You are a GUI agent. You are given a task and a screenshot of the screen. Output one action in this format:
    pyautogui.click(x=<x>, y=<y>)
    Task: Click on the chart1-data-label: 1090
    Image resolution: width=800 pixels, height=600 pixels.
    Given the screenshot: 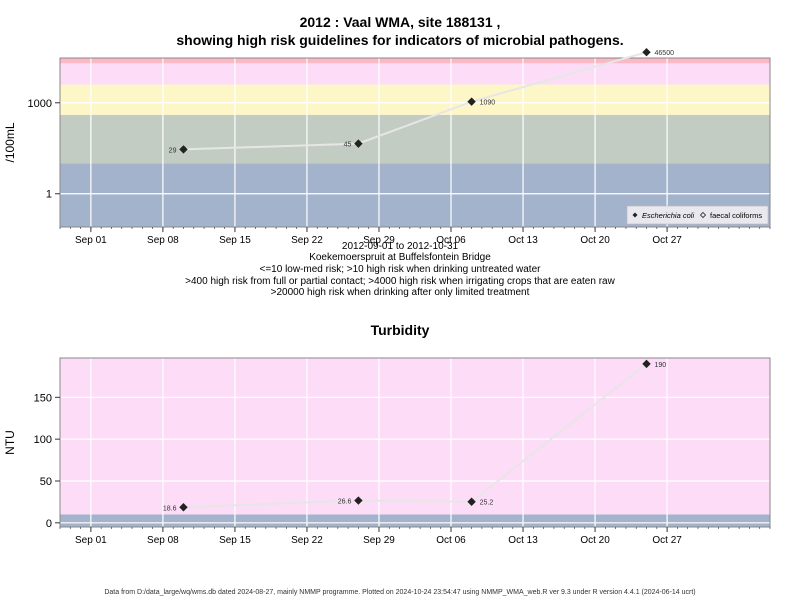 What is the action you would take?
    pyautogui.click(x=488, y=103)
    